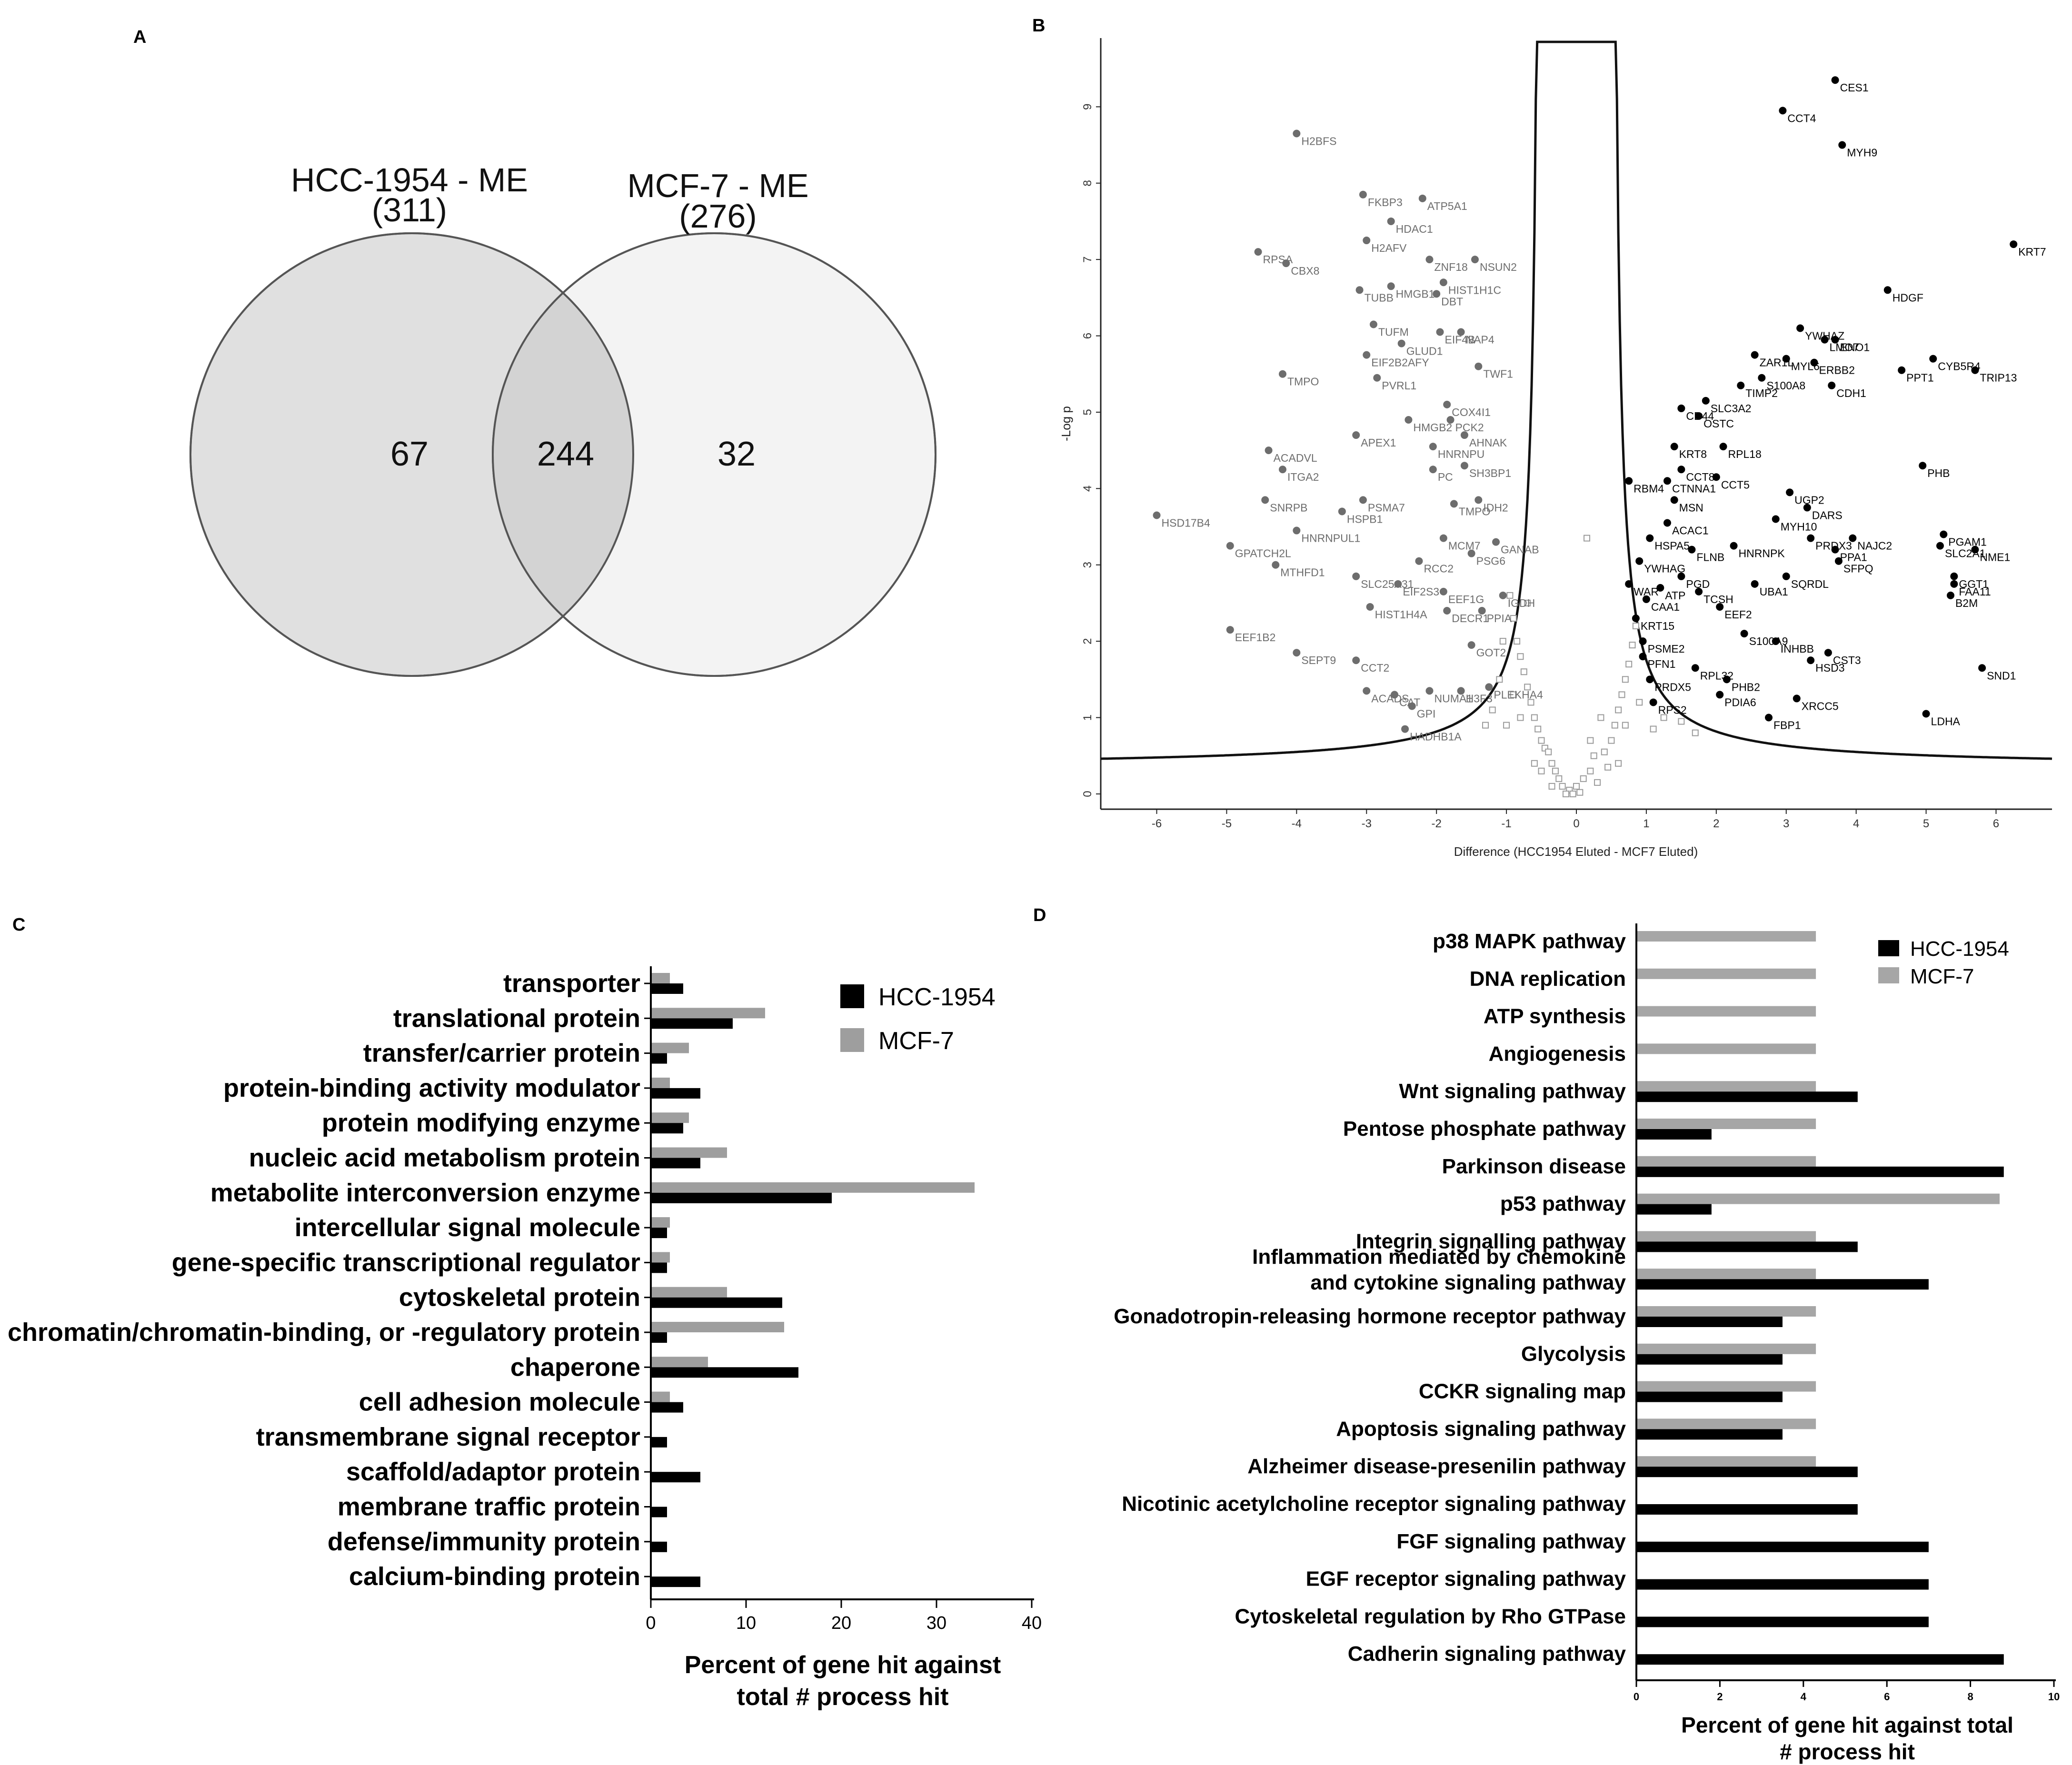  I want to click on volcano-point-lmo7, so click(1825, 340).